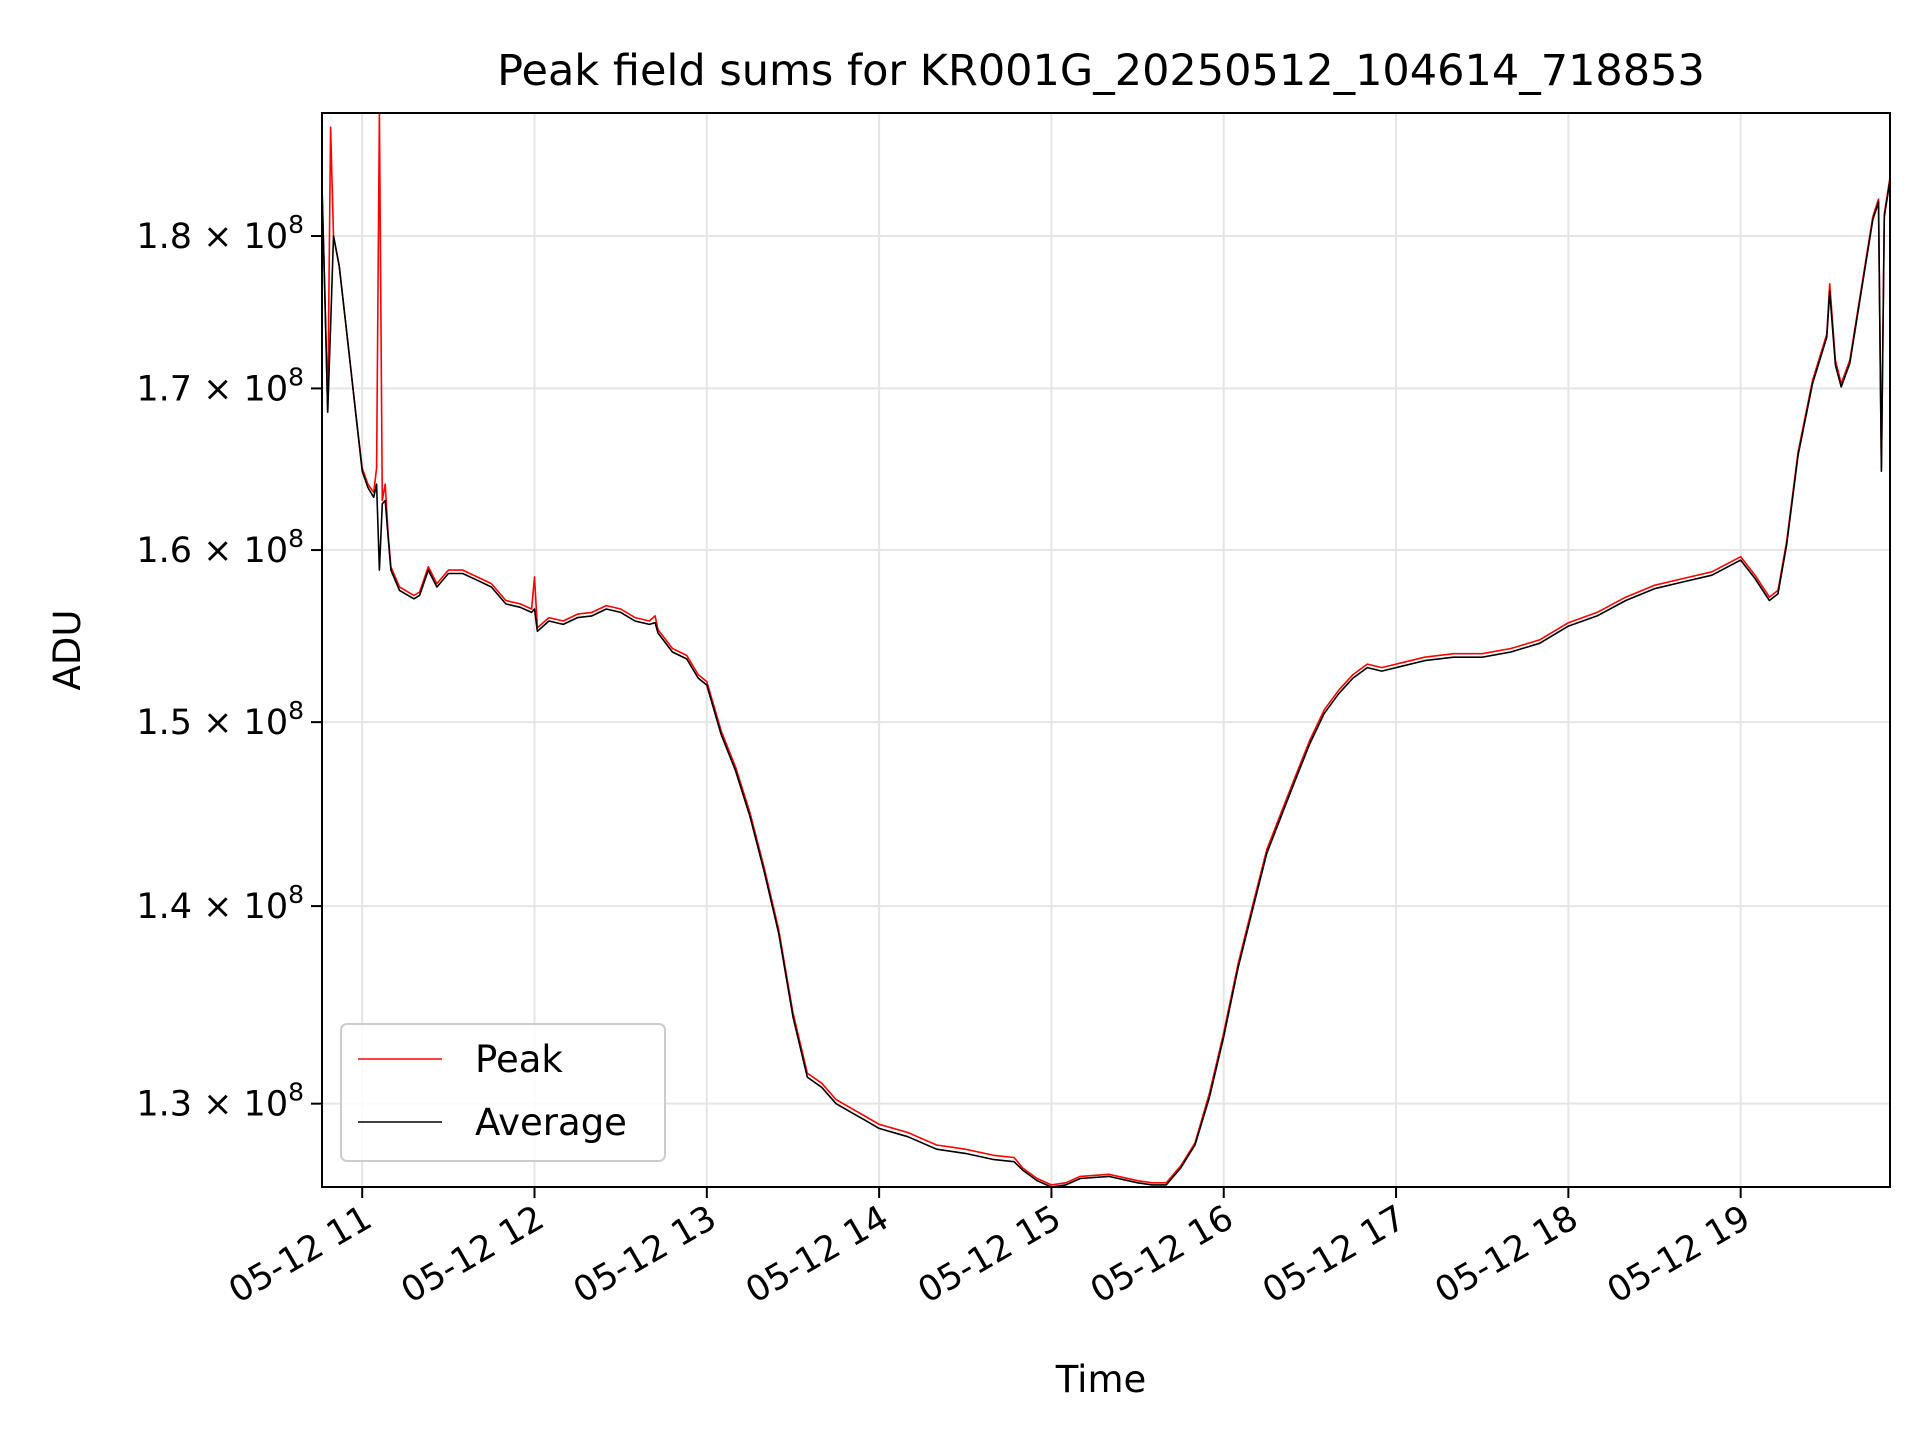 This screenshot has width=1920, height=1440. I want to click on y-axis-label: ADU, so click(67, 650).